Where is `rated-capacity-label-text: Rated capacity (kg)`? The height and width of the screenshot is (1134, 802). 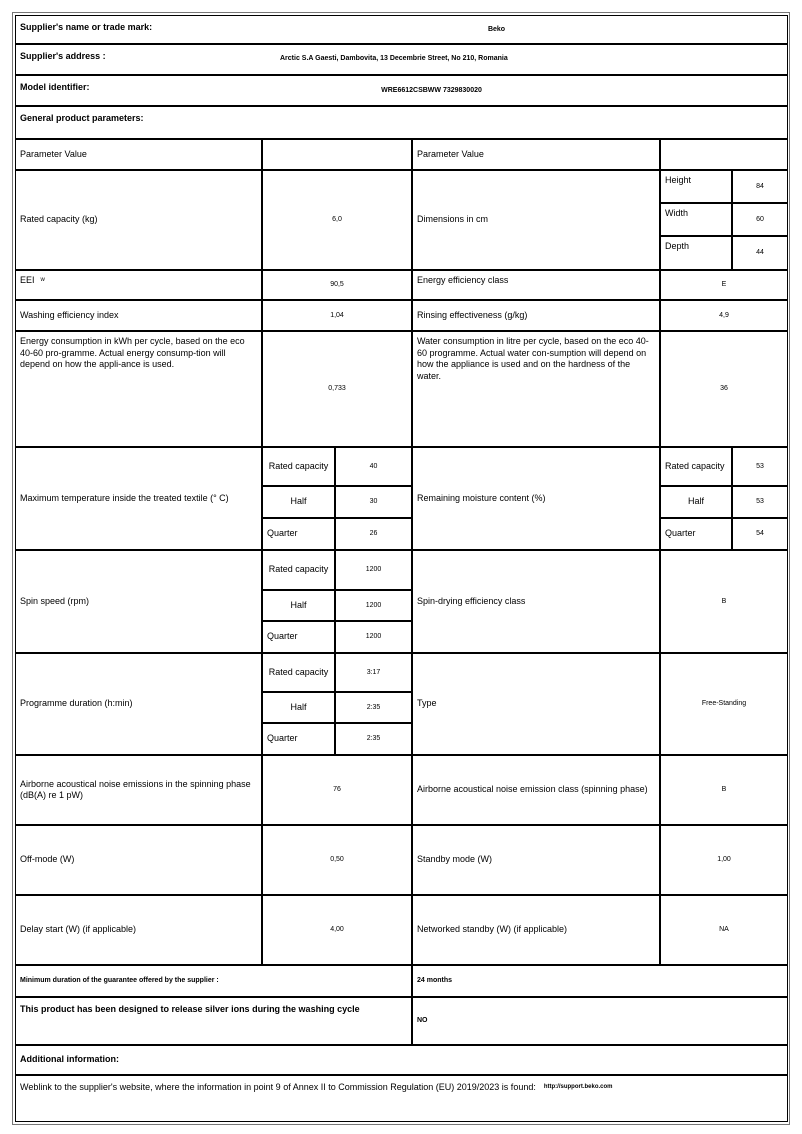
rated-capacity-label-text: Rated capacity (kg) is located at coordinates (59, 219).